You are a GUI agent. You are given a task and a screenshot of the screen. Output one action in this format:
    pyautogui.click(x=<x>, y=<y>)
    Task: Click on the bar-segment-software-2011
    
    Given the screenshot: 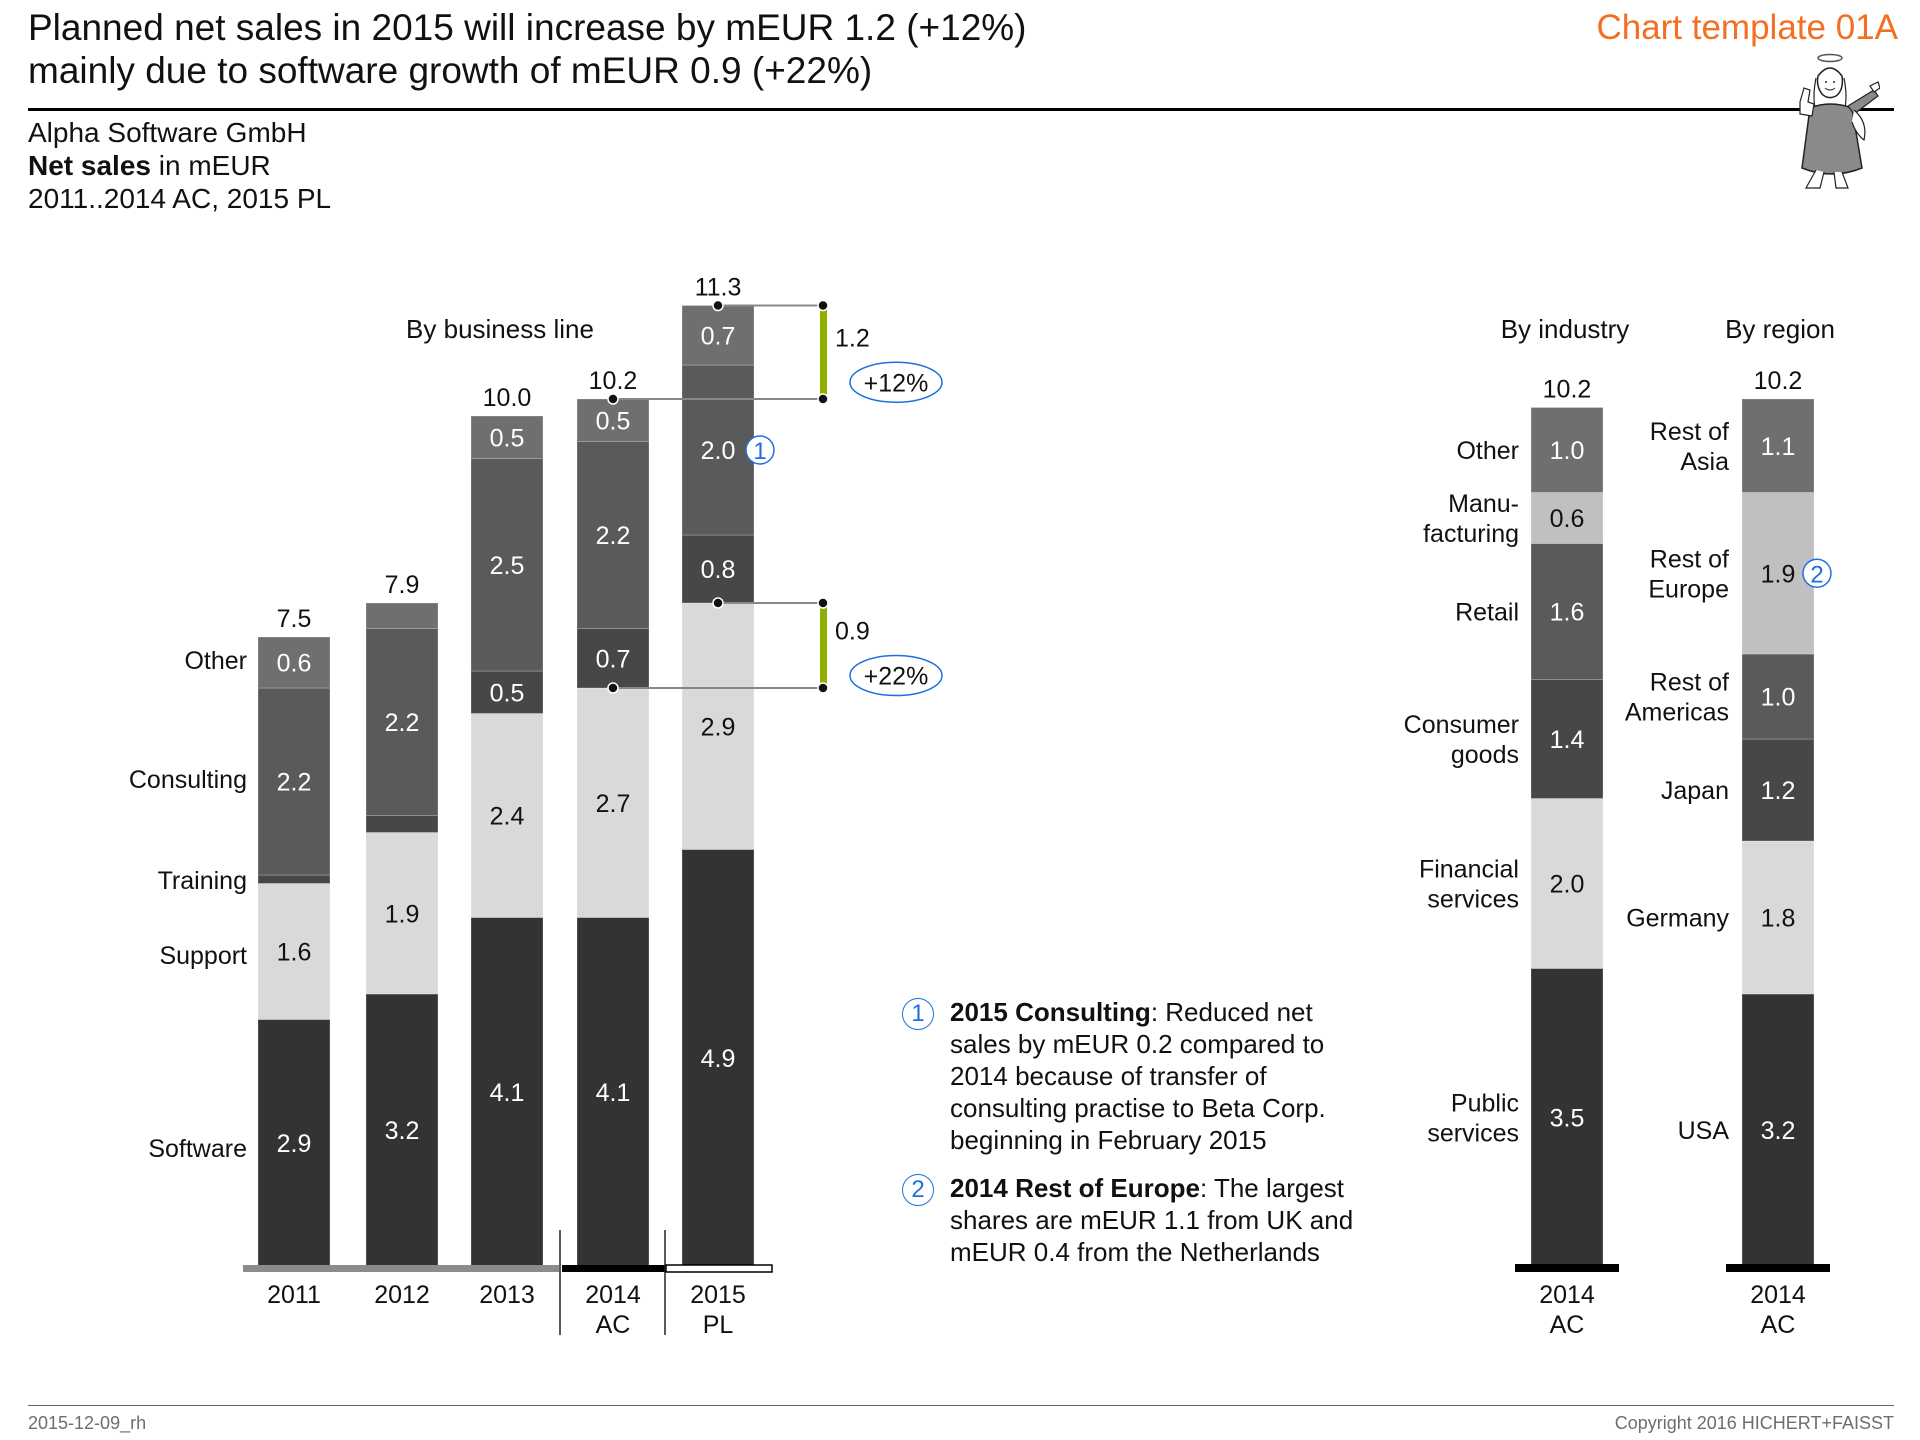 What is the action you would take?
    pyautogui.click(x=294, y=1143)
    